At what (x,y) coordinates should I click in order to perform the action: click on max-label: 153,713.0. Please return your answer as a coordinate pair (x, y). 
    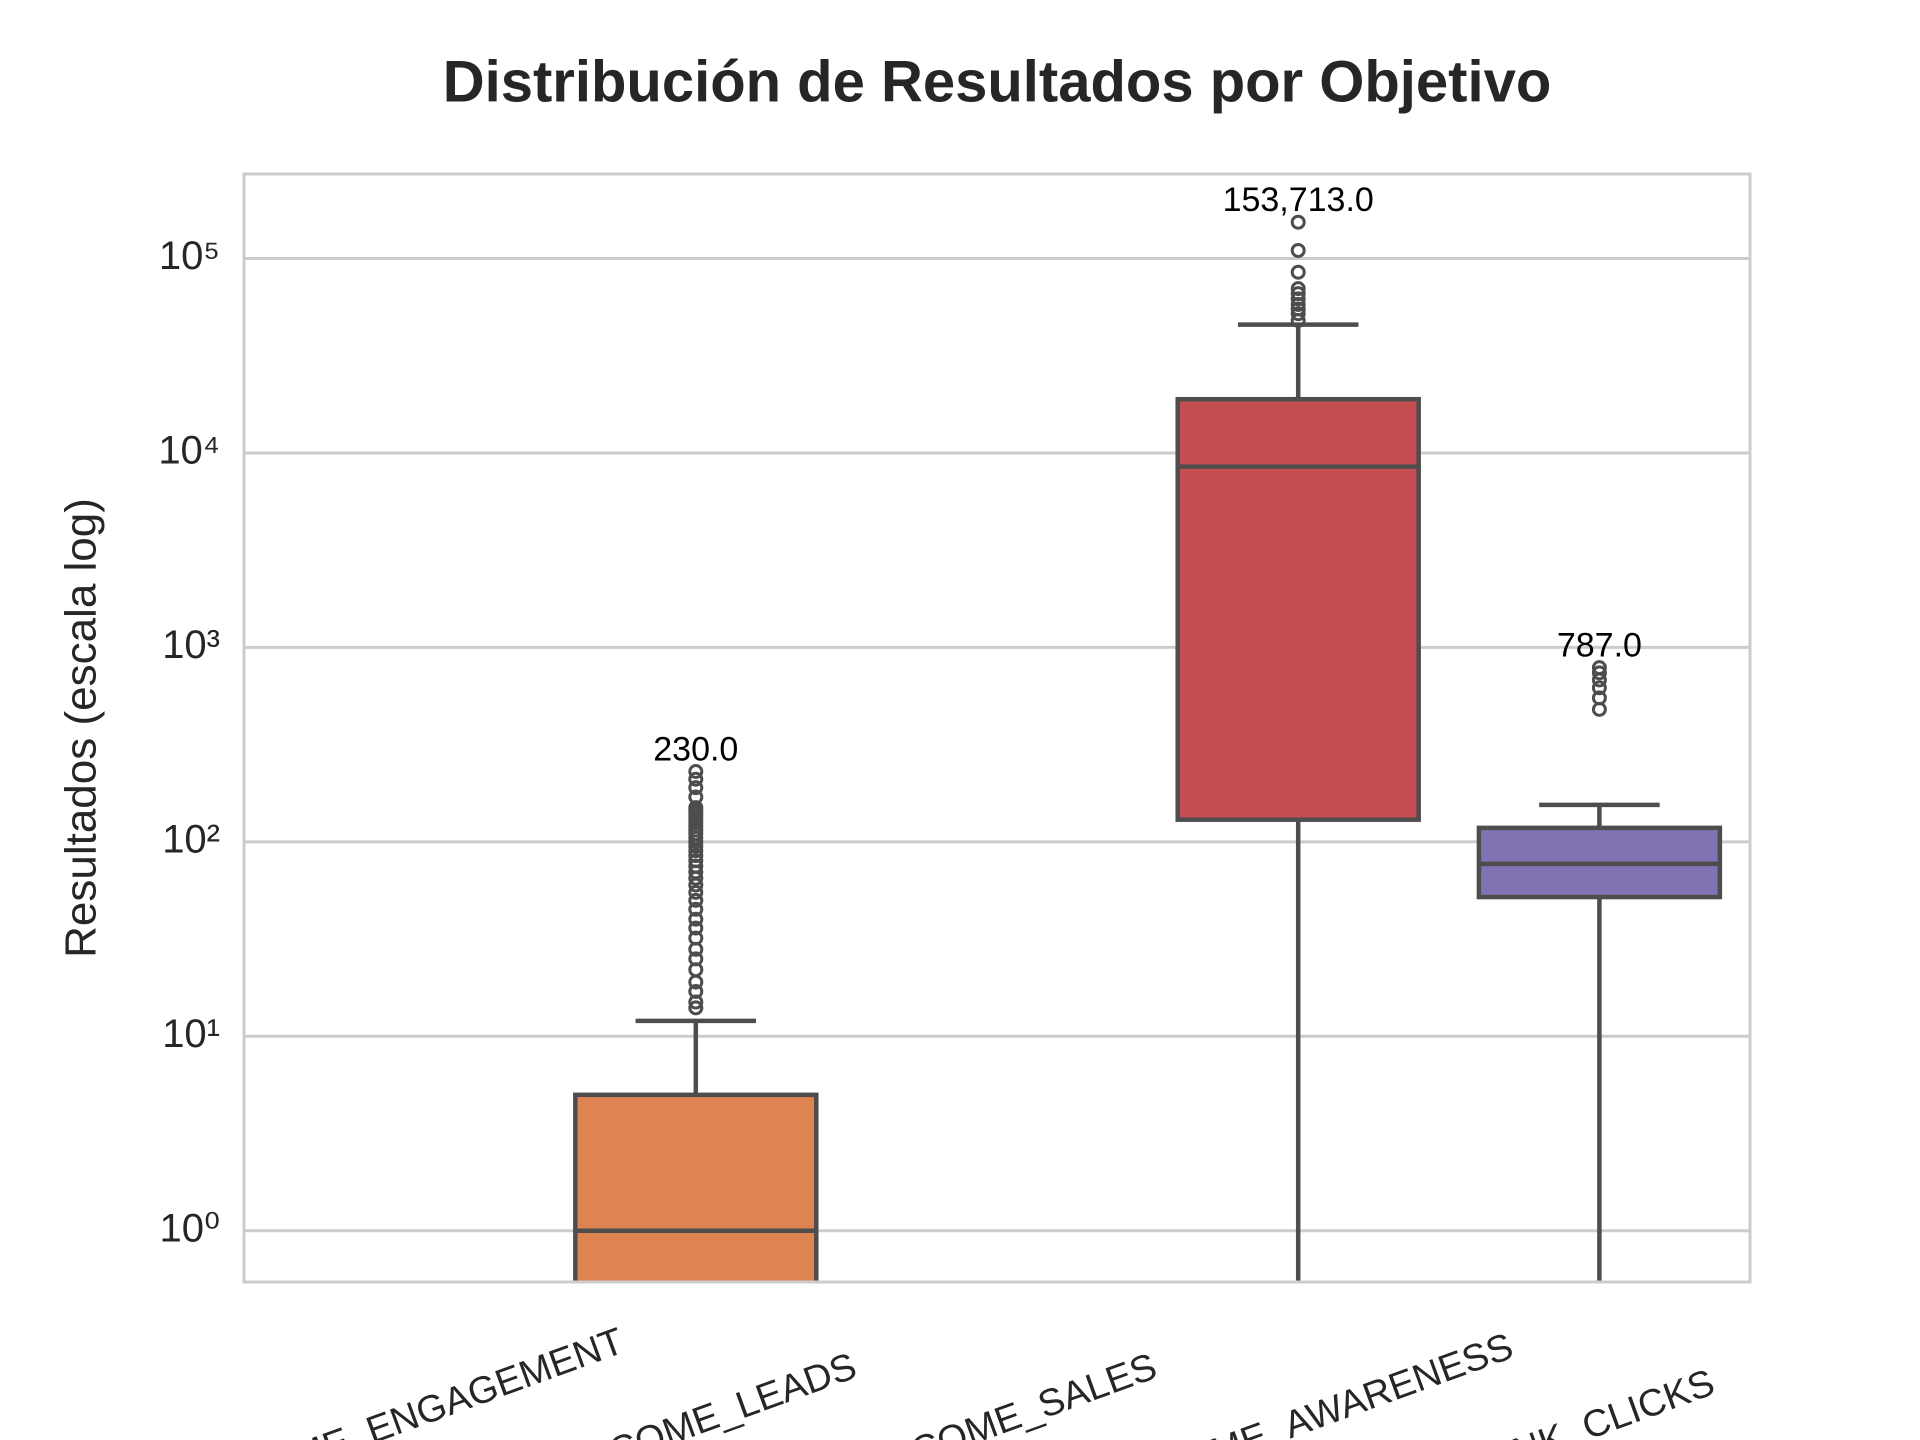
    Looking at the image, I should click on (1298, 200).